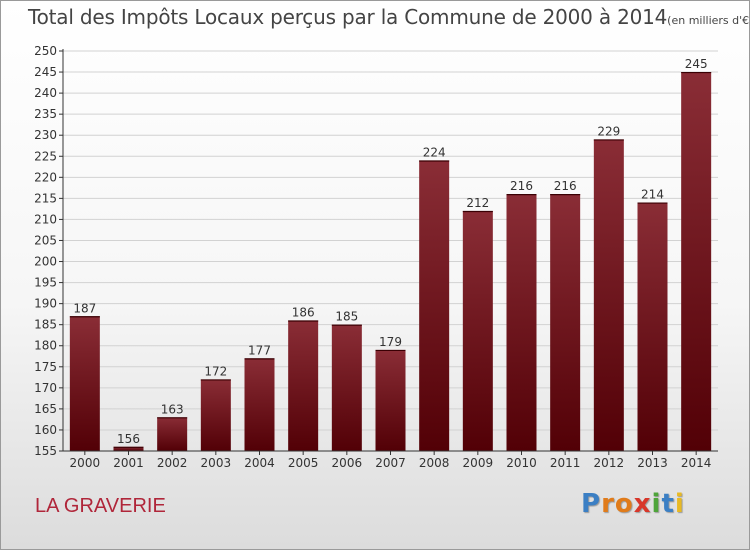 This screenshot has width=750, height=550. I want to click on brand-logo-letter: x, so click(642, 504).